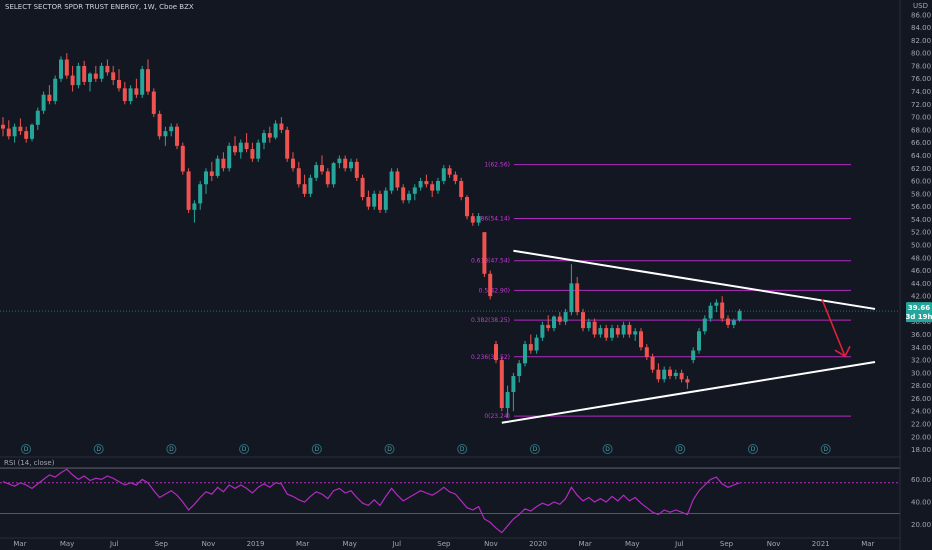  I want to click on price-tick-label: 48.00, so click(921, 258).